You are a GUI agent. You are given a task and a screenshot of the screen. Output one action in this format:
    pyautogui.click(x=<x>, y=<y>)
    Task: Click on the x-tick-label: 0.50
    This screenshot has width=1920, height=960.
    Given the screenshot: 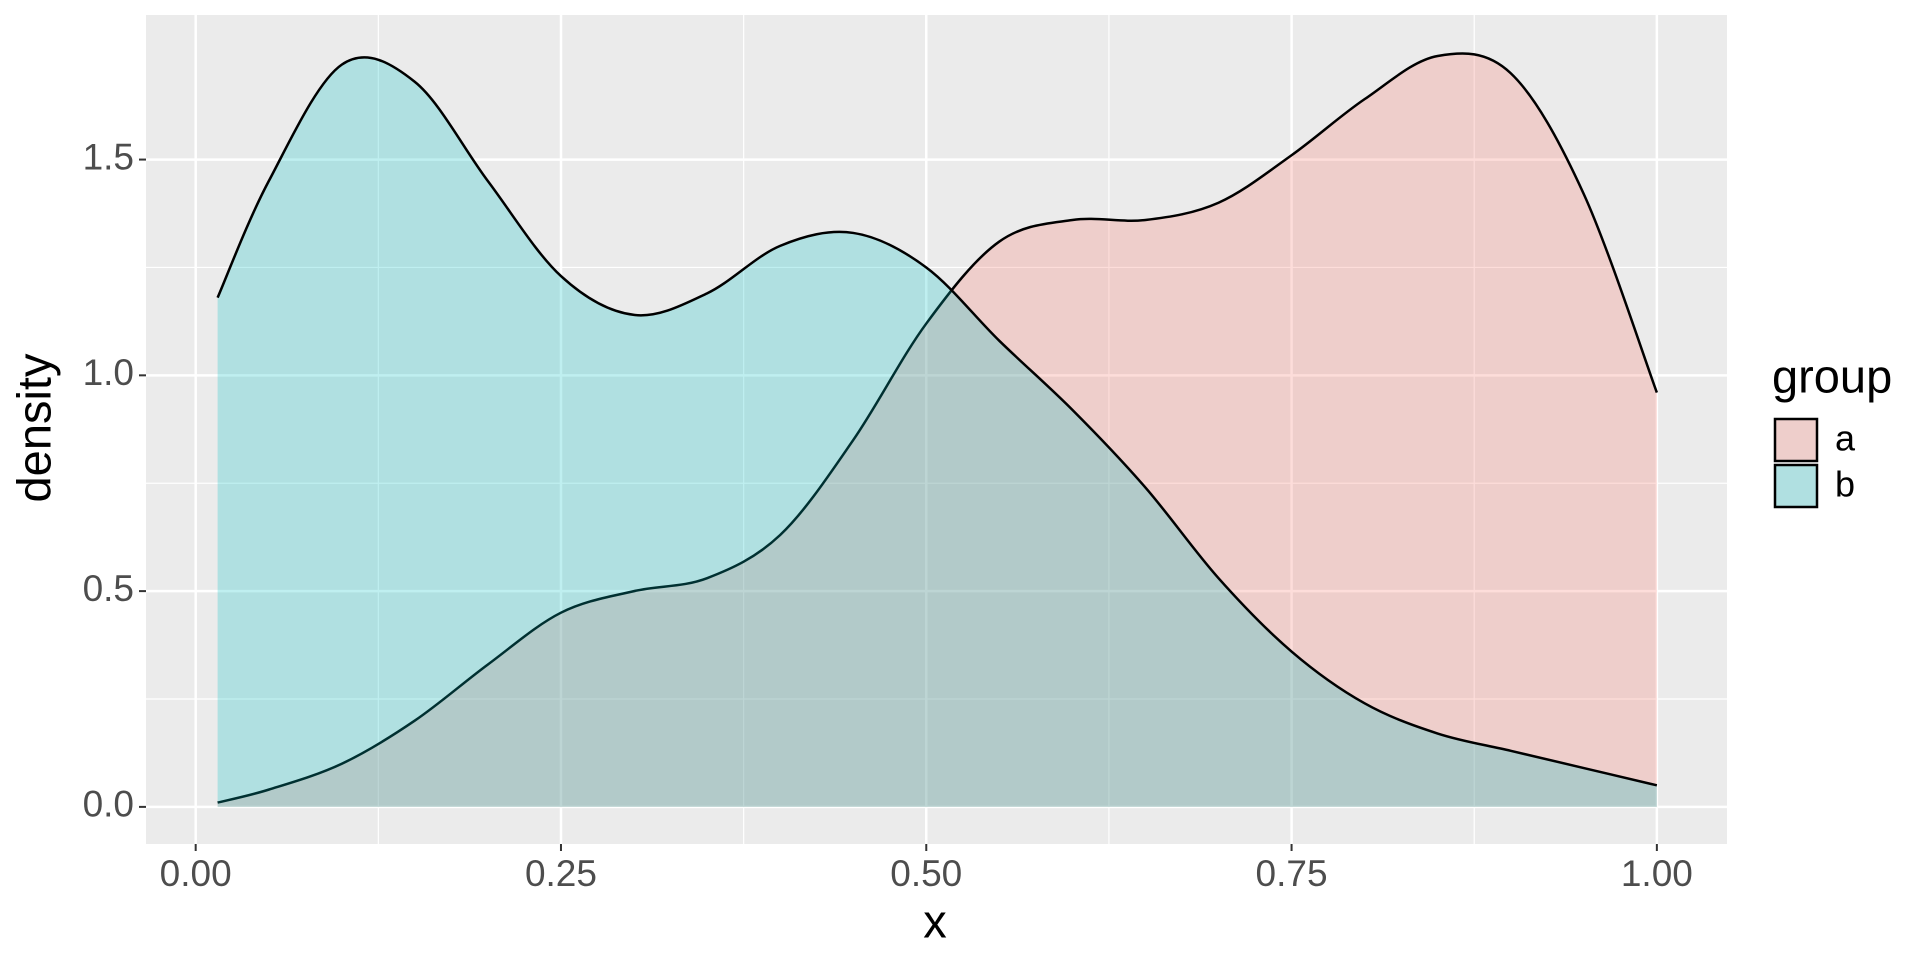 What is the action you would take?
    pyautogui.click(x=926, y=873)
    